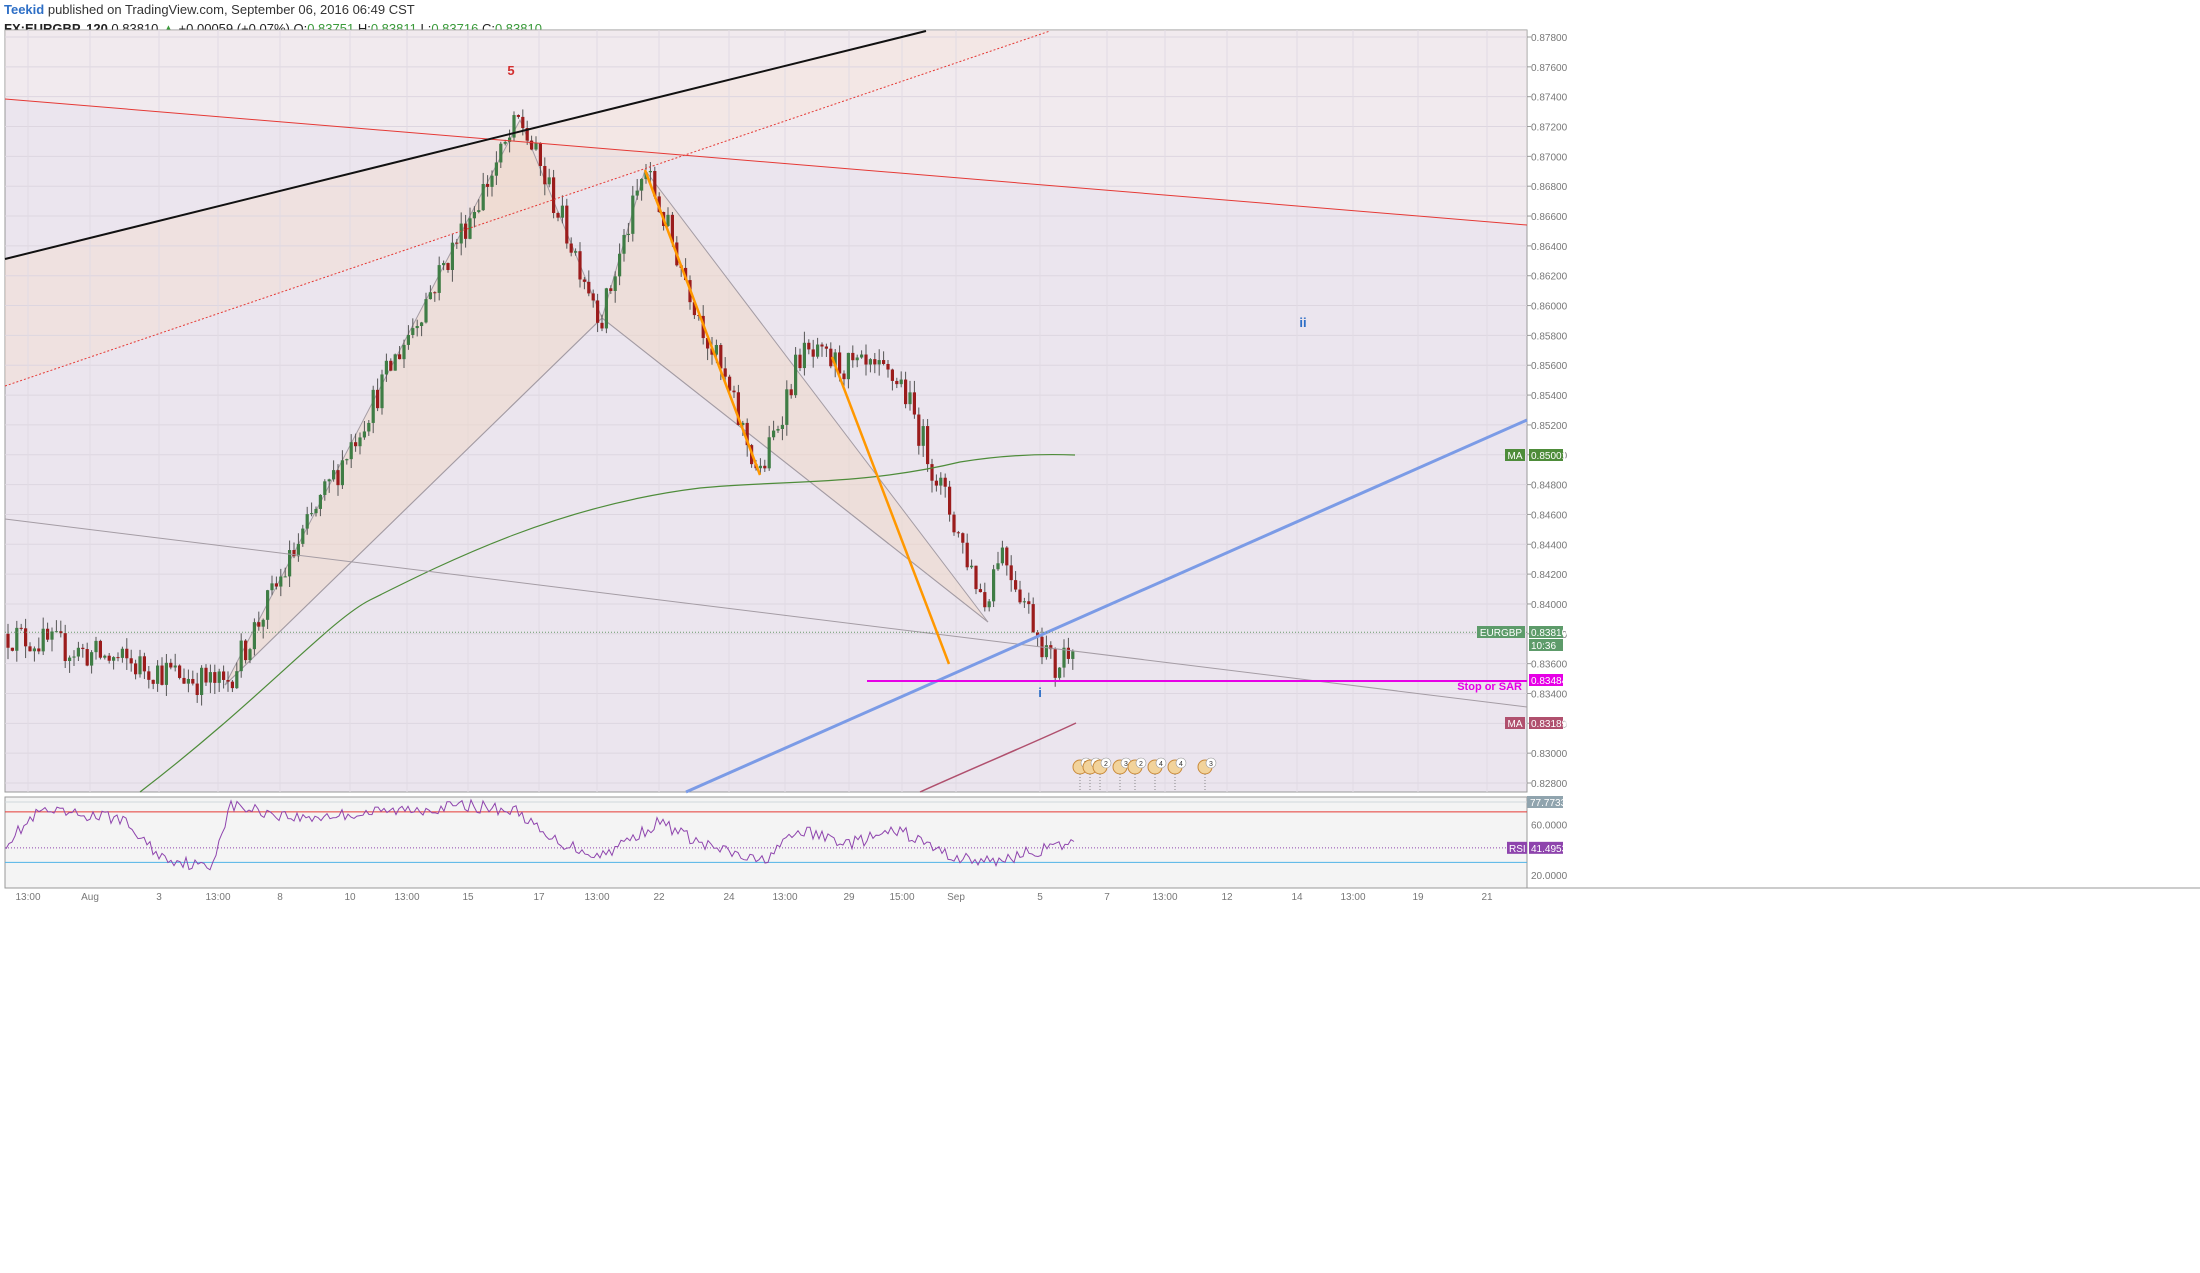  What do you see at coordinates (1549, 366) in the screenshot?
I see `y-tick-label: 0.85600` at bounding box center [1549, 366].